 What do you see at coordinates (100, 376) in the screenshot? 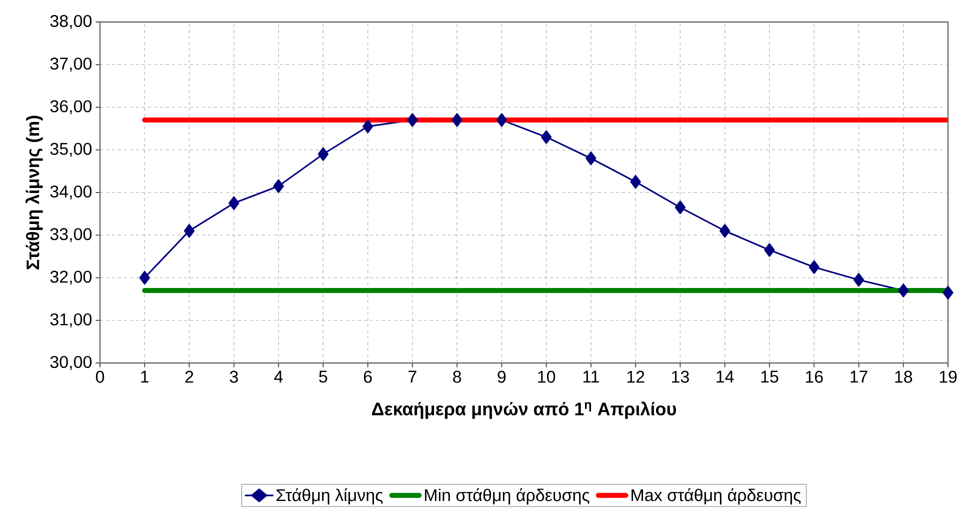
I see `x-tick-label: 0` at bounding box center [100, 376].